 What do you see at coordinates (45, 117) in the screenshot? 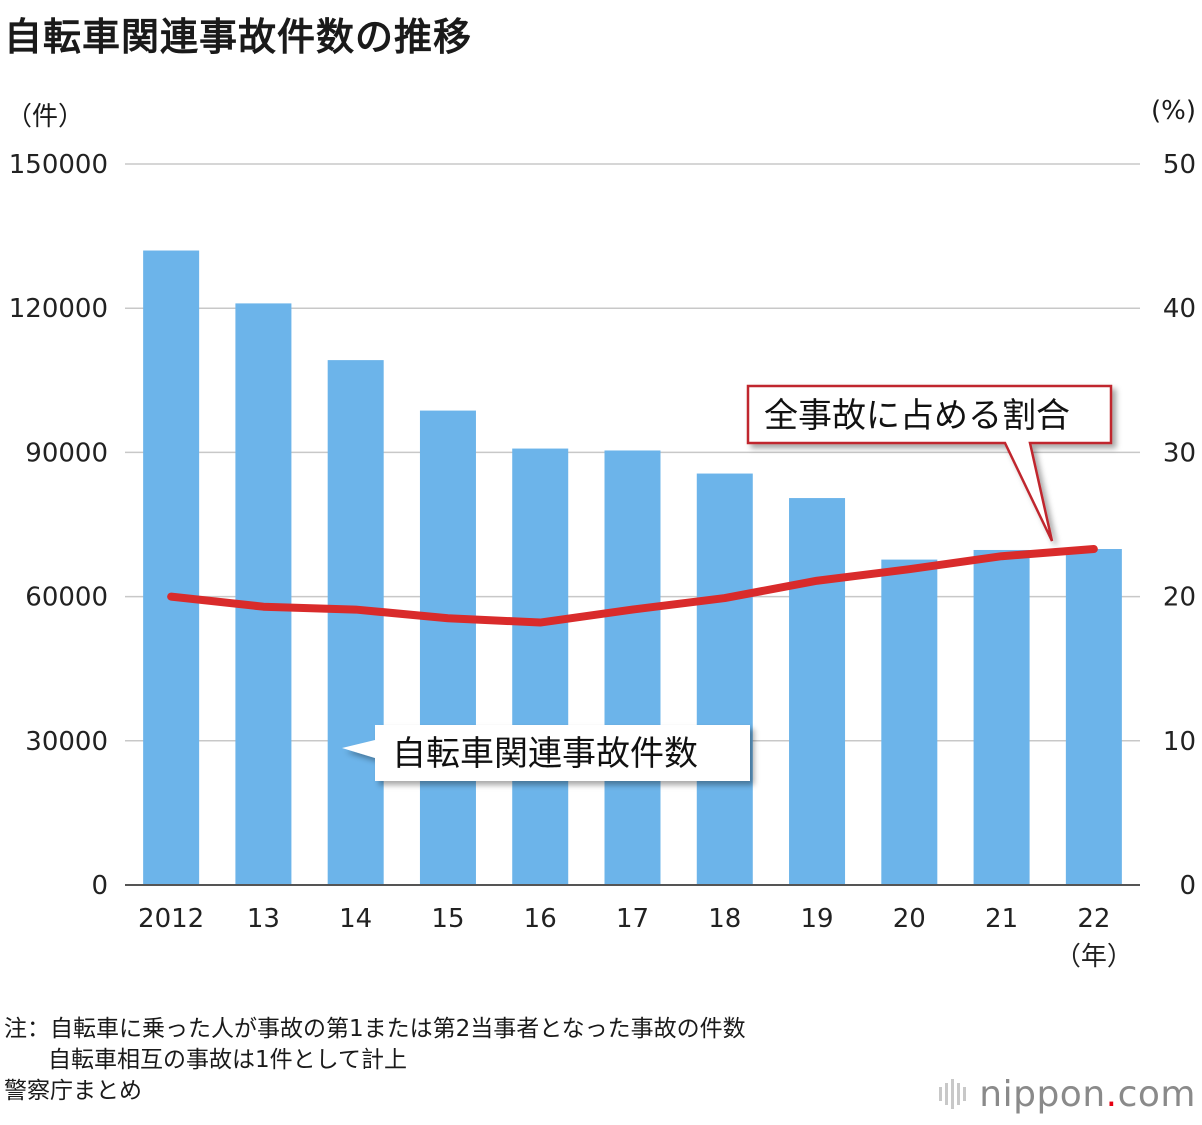
I see `left-axis-unit: （件）` at bounding box center [45, 117].